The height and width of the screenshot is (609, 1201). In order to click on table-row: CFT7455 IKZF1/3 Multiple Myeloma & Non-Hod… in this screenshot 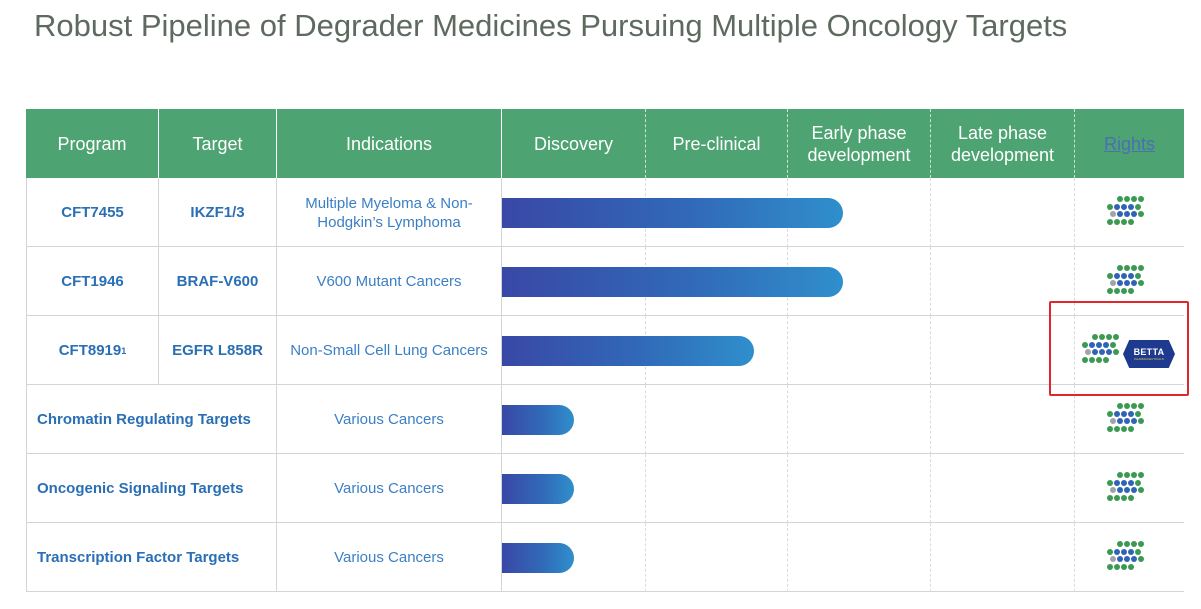, I will do `click(605, 212)`.